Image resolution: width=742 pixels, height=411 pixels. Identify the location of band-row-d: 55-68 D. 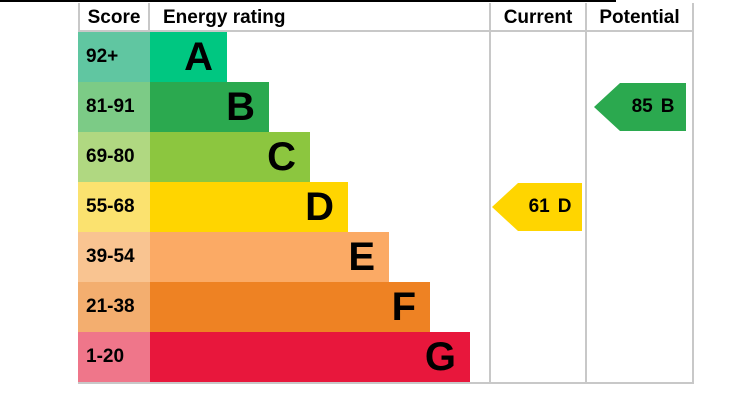
(371, 207).